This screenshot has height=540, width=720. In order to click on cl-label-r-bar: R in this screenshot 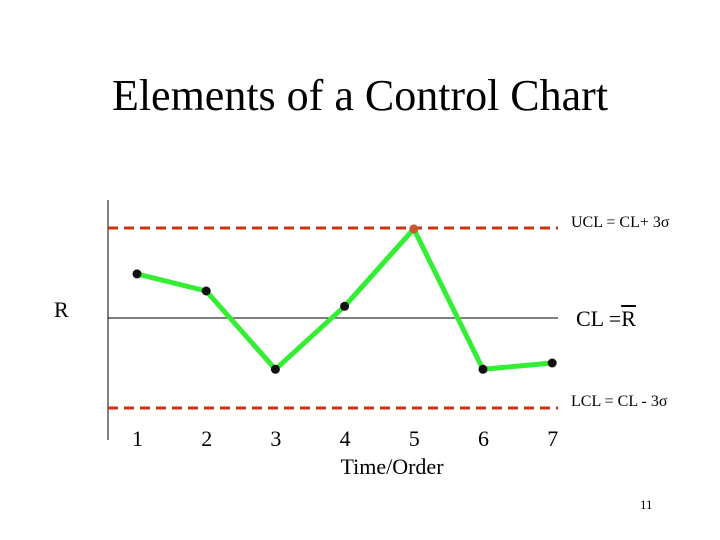, I will do `click(628, 318)`.